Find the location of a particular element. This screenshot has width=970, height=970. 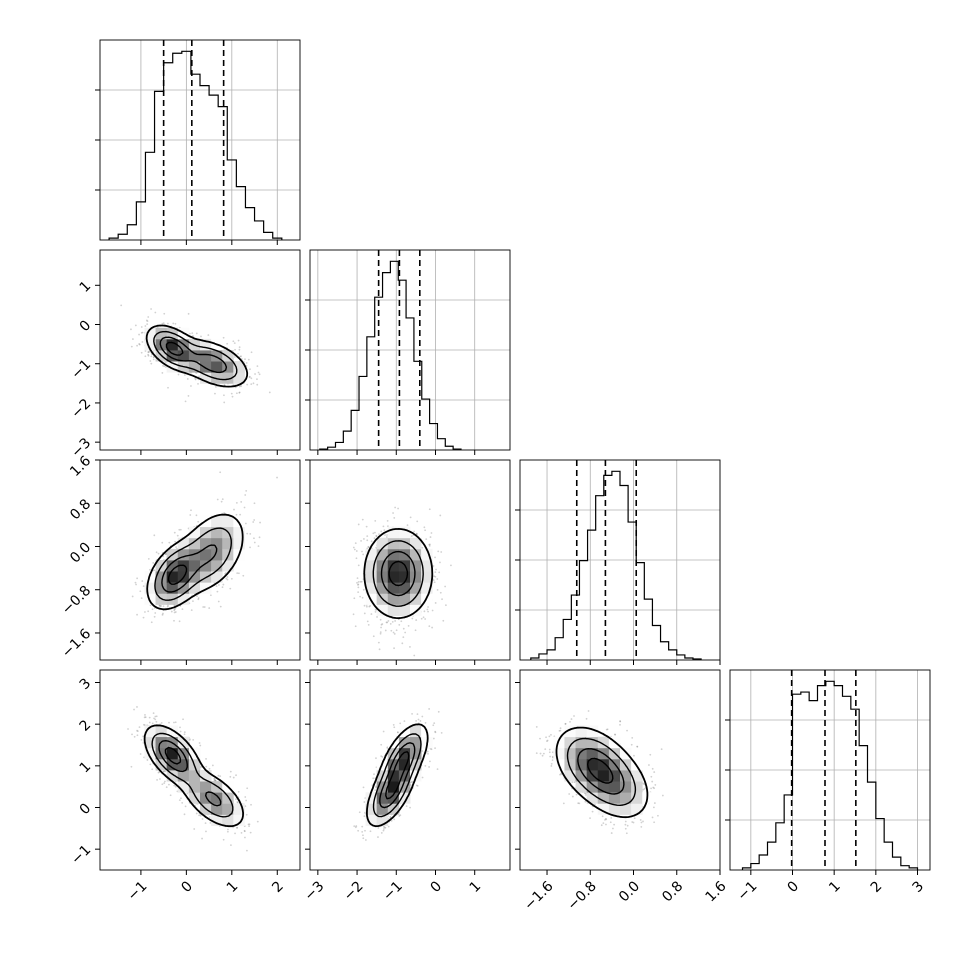

panel-content is located at coordinates (195, 354).